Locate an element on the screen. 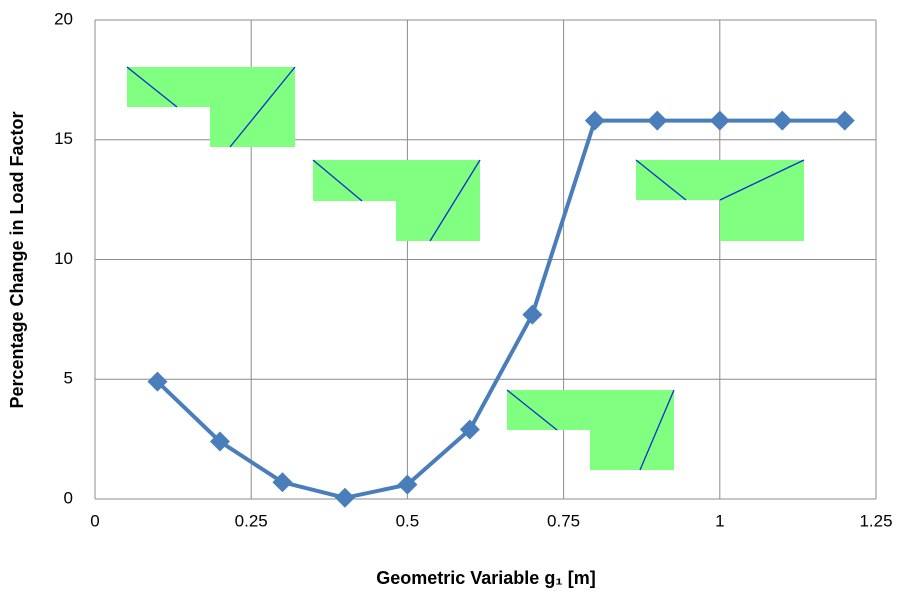 The width and height of the screenshot is (903, 596). x-tick-label: 1 is located at coordinates (719, 520).